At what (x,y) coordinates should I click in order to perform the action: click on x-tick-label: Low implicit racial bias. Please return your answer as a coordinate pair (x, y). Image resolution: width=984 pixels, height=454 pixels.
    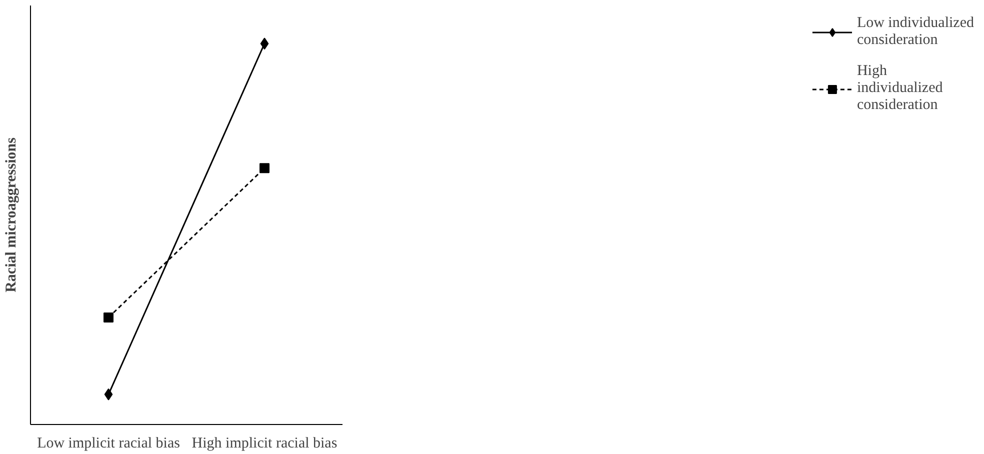
    Looking at the image, I should click on (108, 444).